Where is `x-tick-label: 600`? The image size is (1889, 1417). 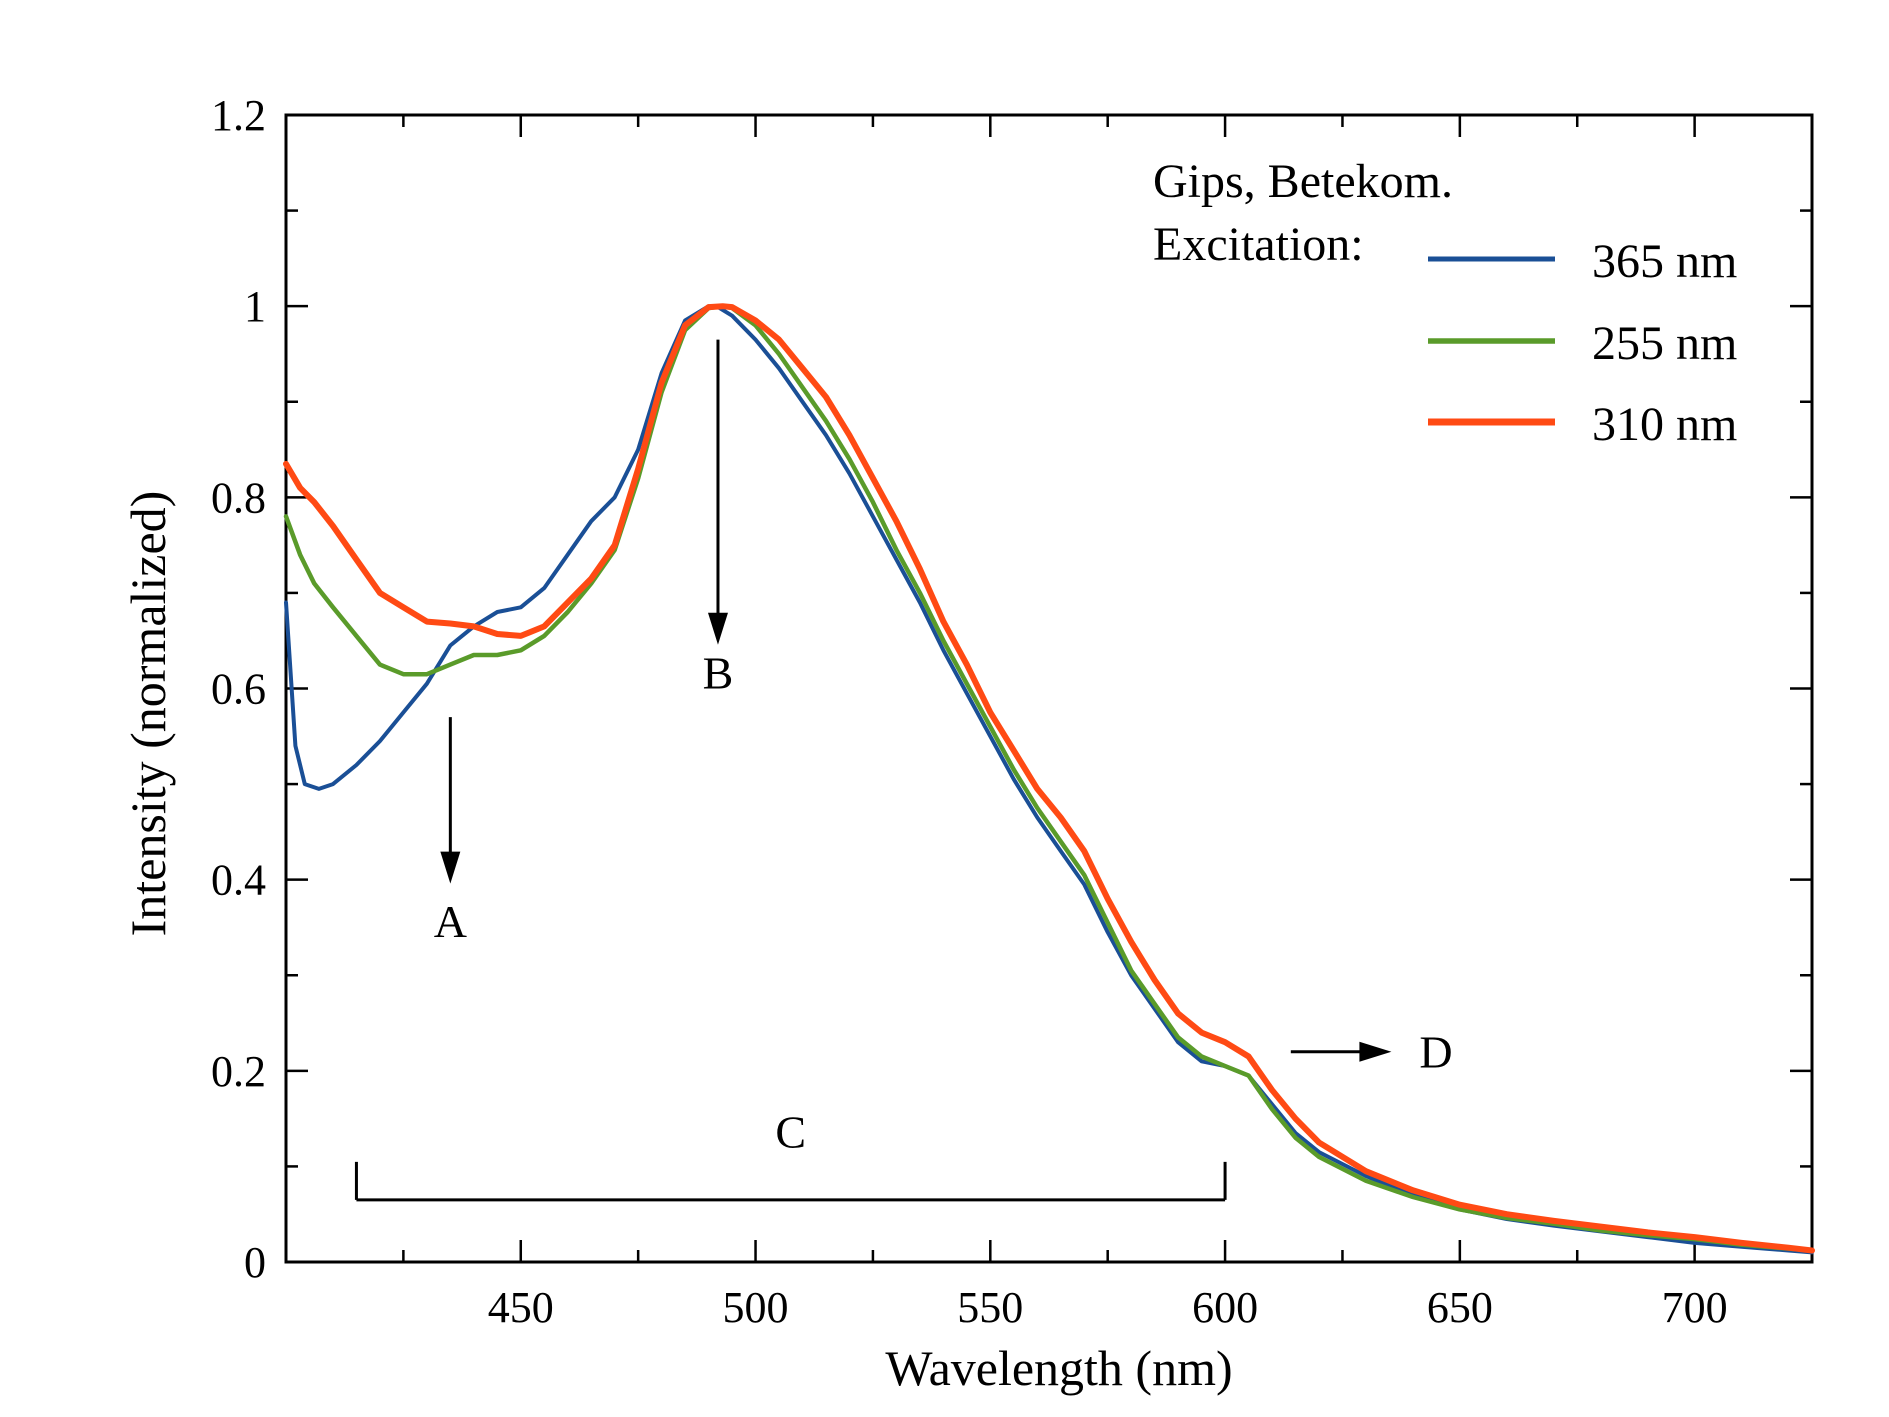
x-tick-label: 600 is located at coordinates (1225, 1307).